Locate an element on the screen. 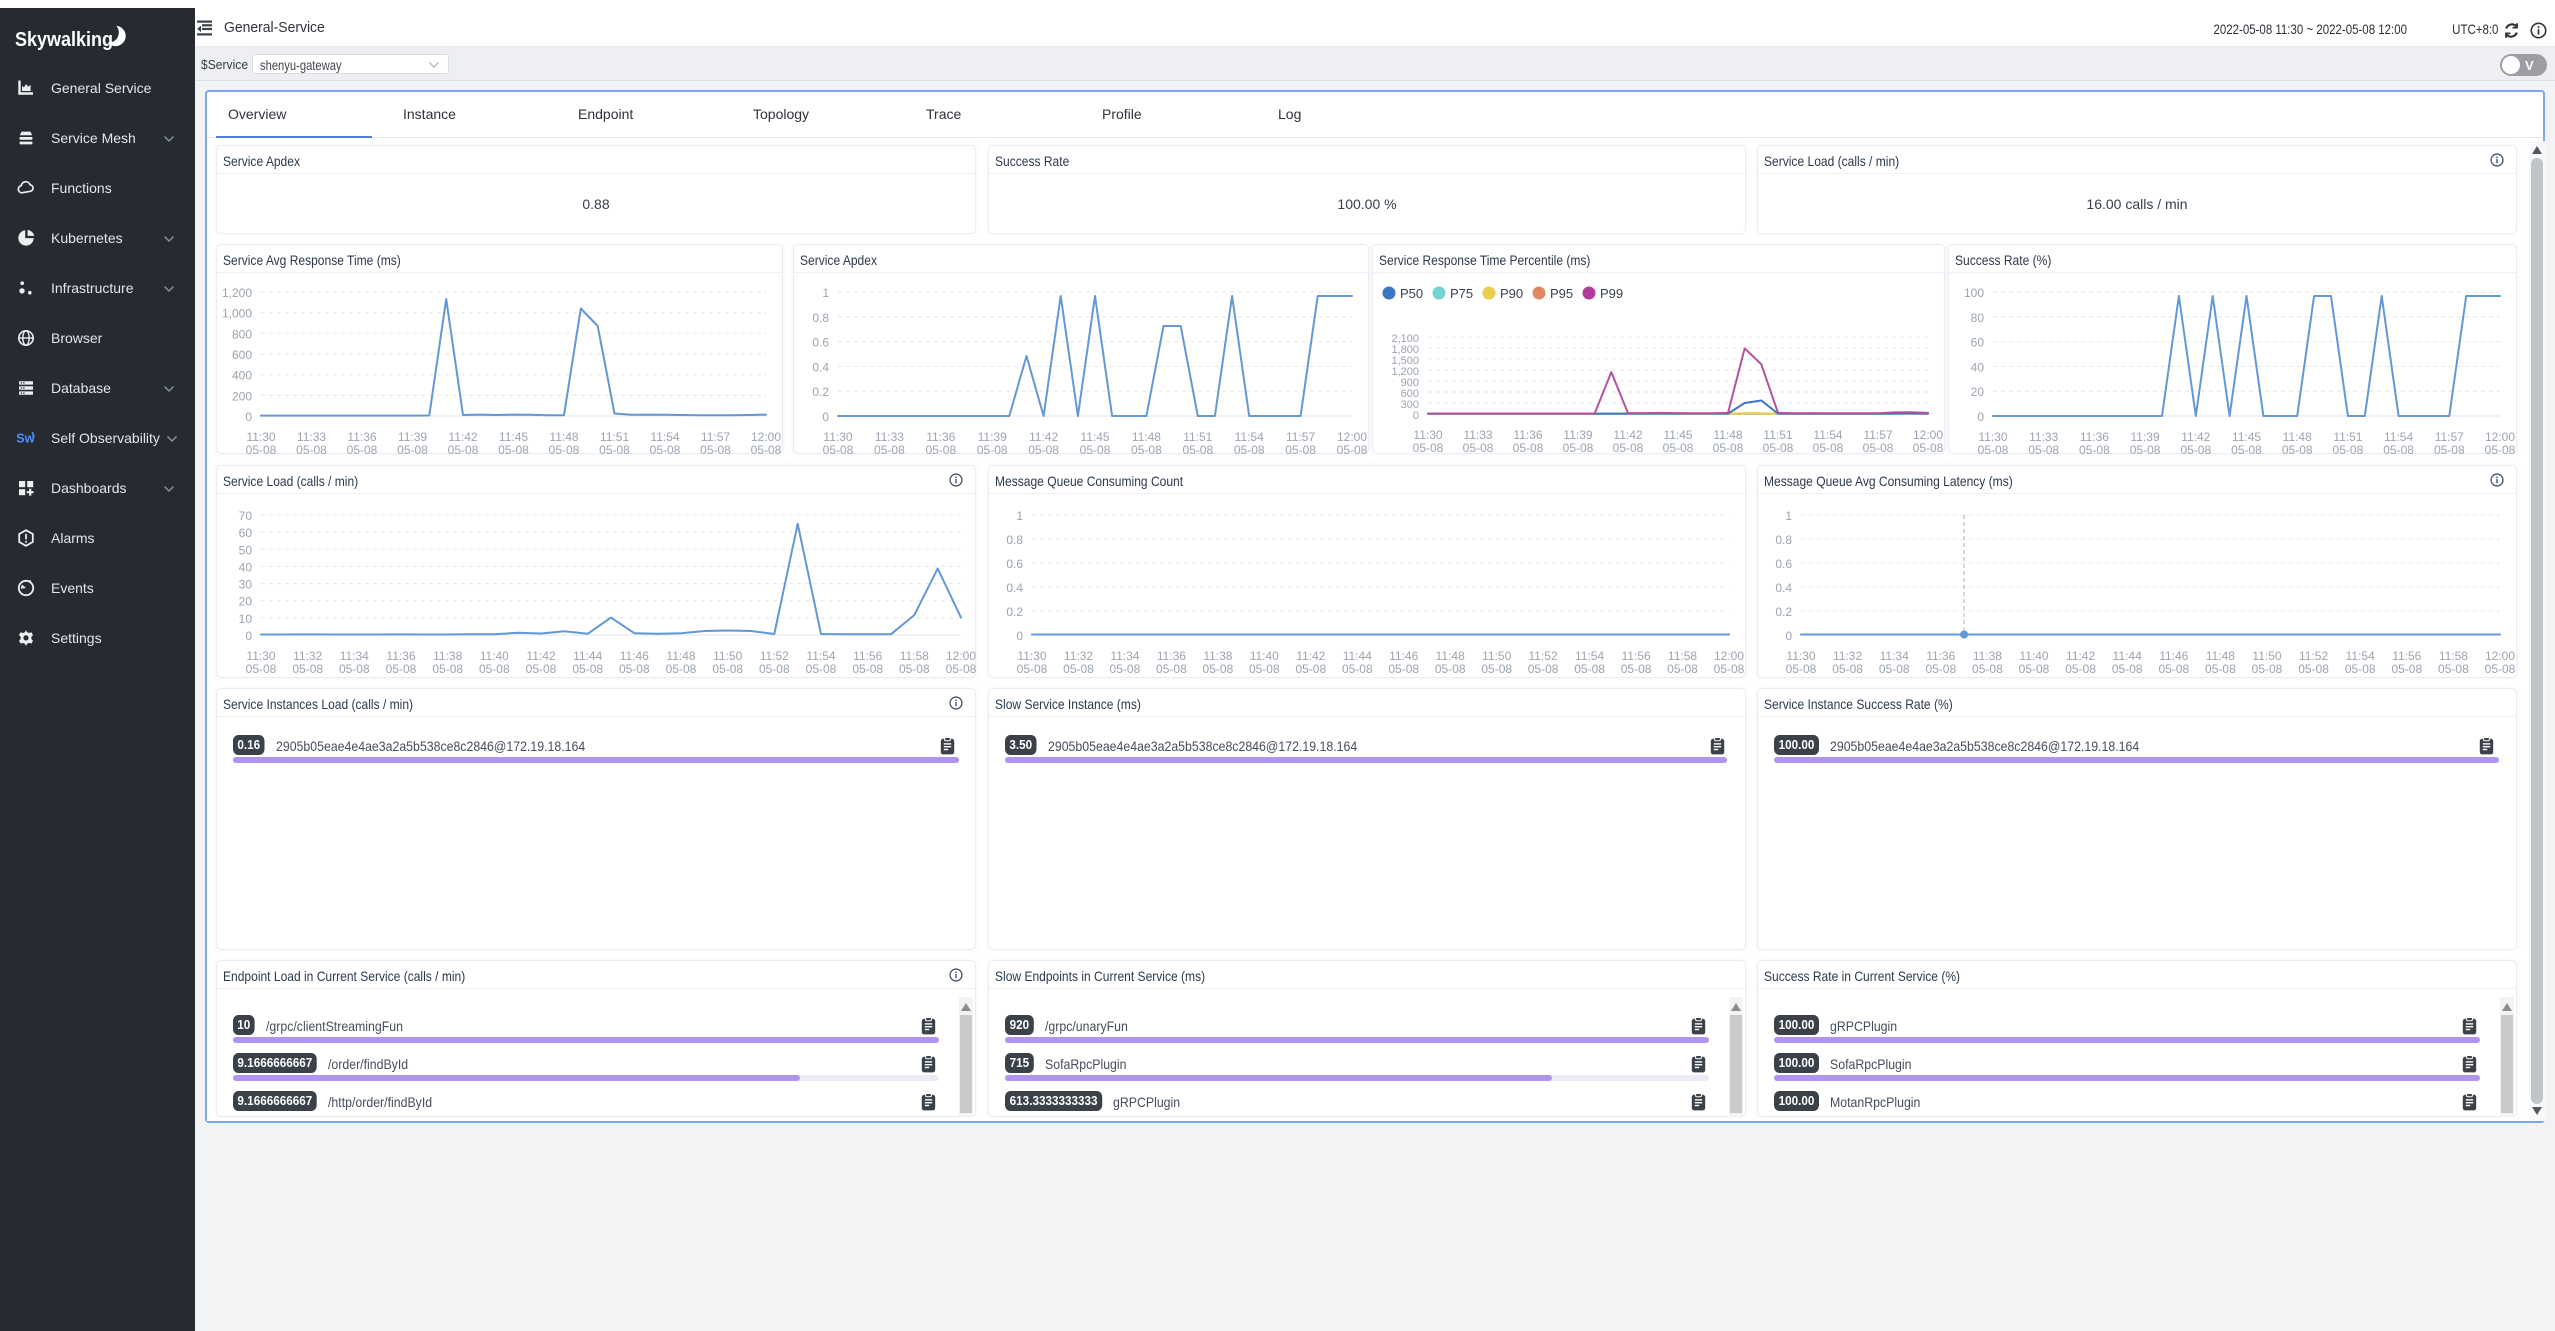 The width and height of the screenshot is (2555, 1331). svg-text: 11:33 is located at coordinates (1477, 435).